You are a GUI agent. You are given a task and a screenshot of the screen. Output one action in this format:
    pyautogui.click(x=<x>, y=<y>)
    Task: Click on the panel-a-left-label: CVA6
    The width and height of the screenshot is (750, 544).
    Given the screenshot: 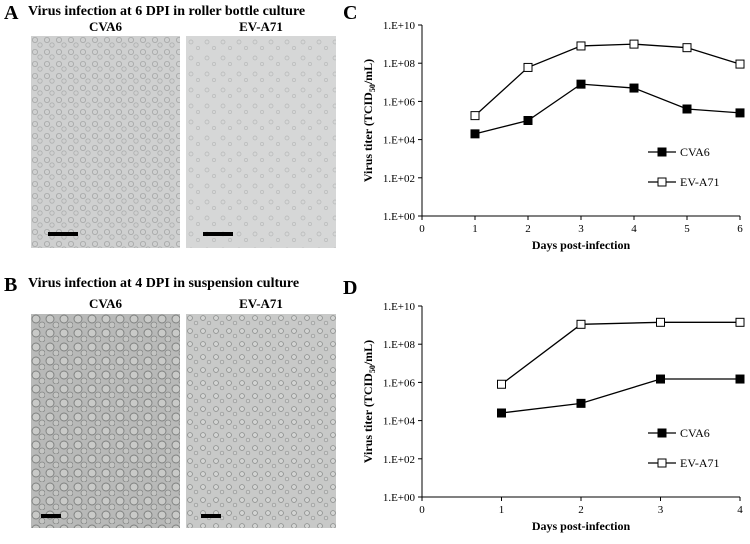 What is the action you would take?
    pyautogui.click(x=105, y=26)
    